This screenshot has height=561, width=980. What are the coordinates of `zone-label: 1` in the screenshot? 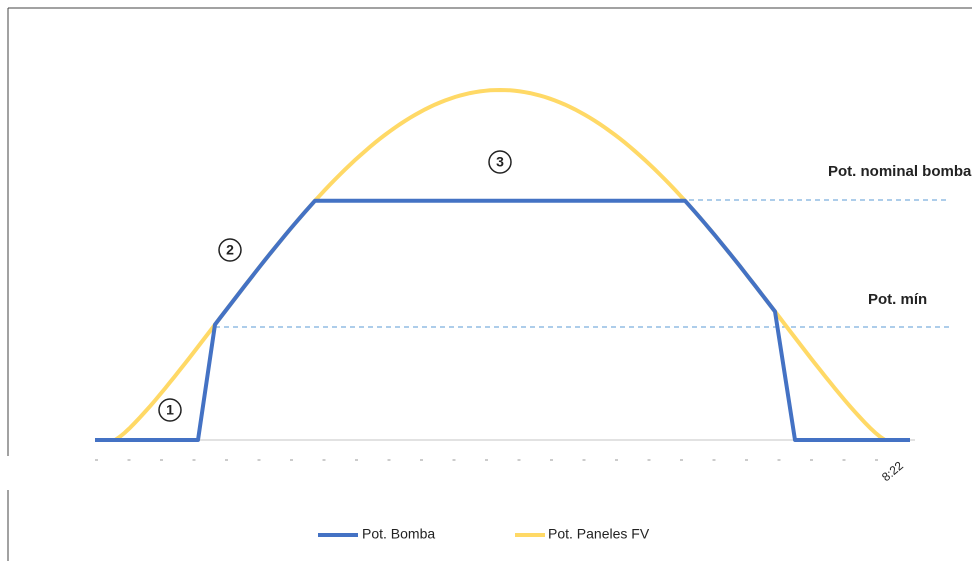 It's located at (170, 410).